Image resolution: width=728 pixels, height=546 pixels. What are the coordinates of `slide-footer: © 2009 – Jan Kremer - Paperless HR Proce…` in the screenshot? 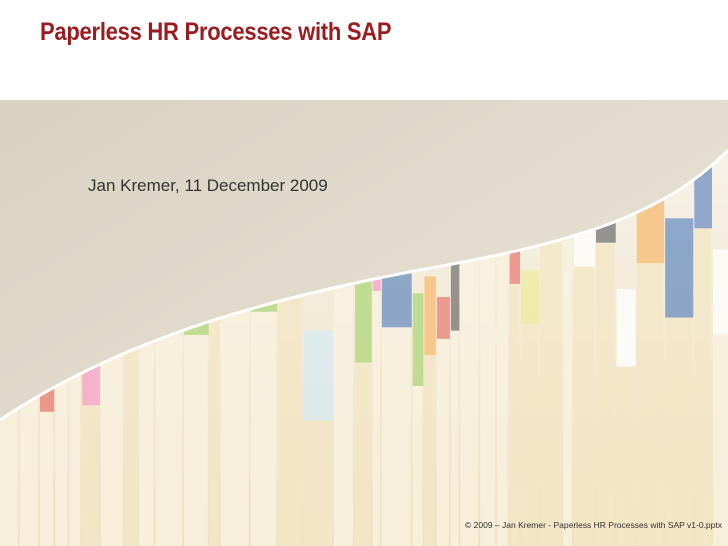 It's located at (593, 525).